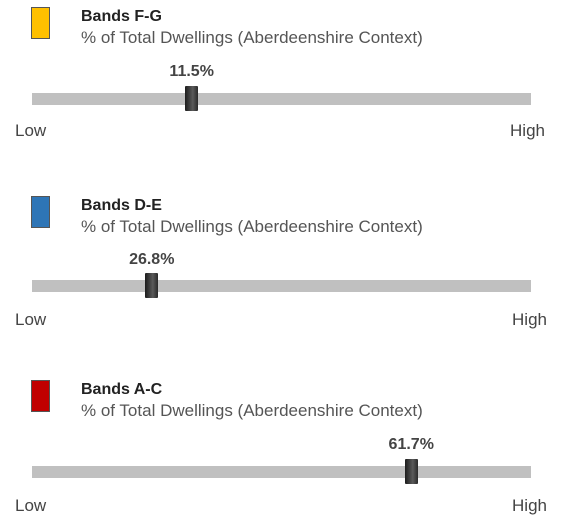  Describe the element at coordinates (121, 16) in the screenshot. I see `band-title: Bands F-G` at that location.